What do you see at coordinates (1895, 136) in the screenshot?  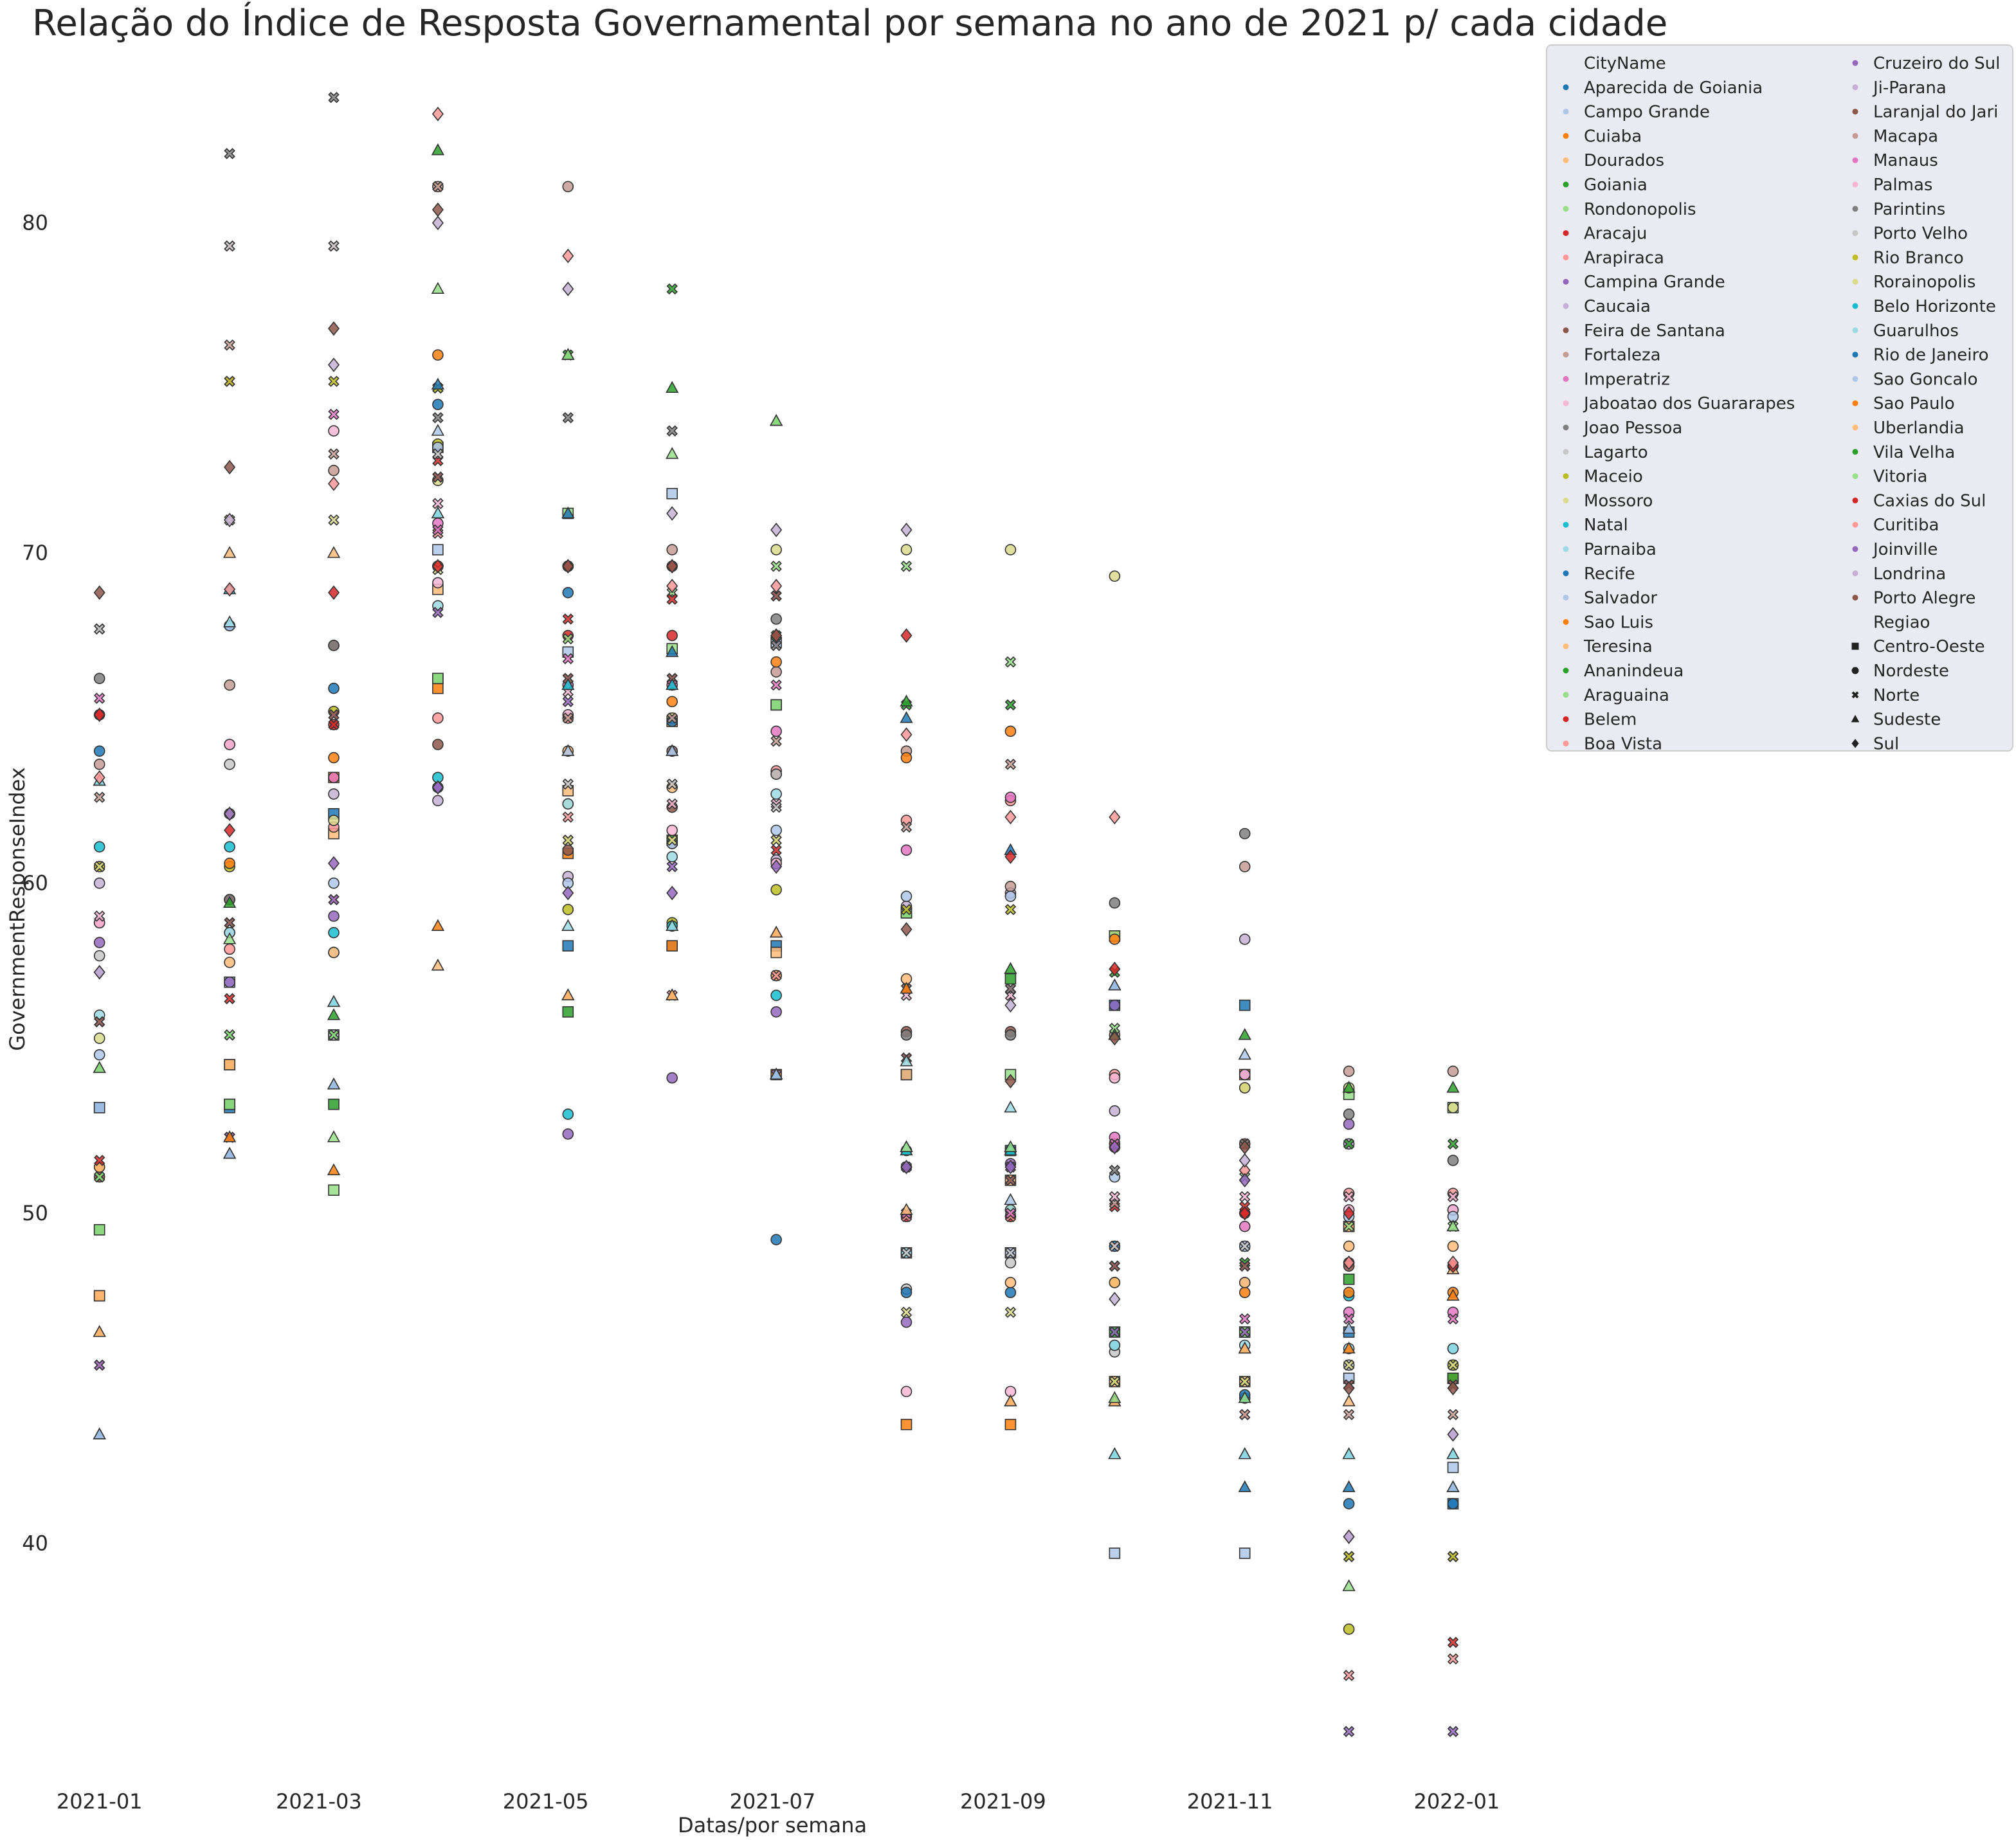 I see `legend-entry: Macapa` at bounding box center [1895, 136].